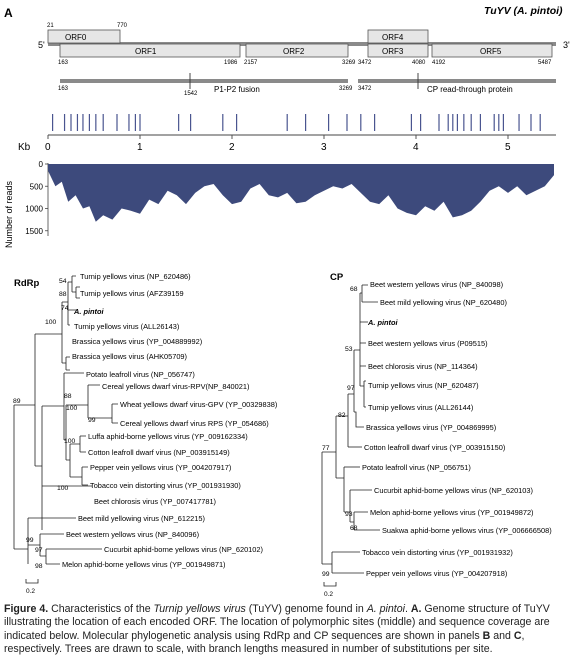 This screenshot has width=580, height=664. I want to click on kb-tick-label: 0, so click(48, 147).